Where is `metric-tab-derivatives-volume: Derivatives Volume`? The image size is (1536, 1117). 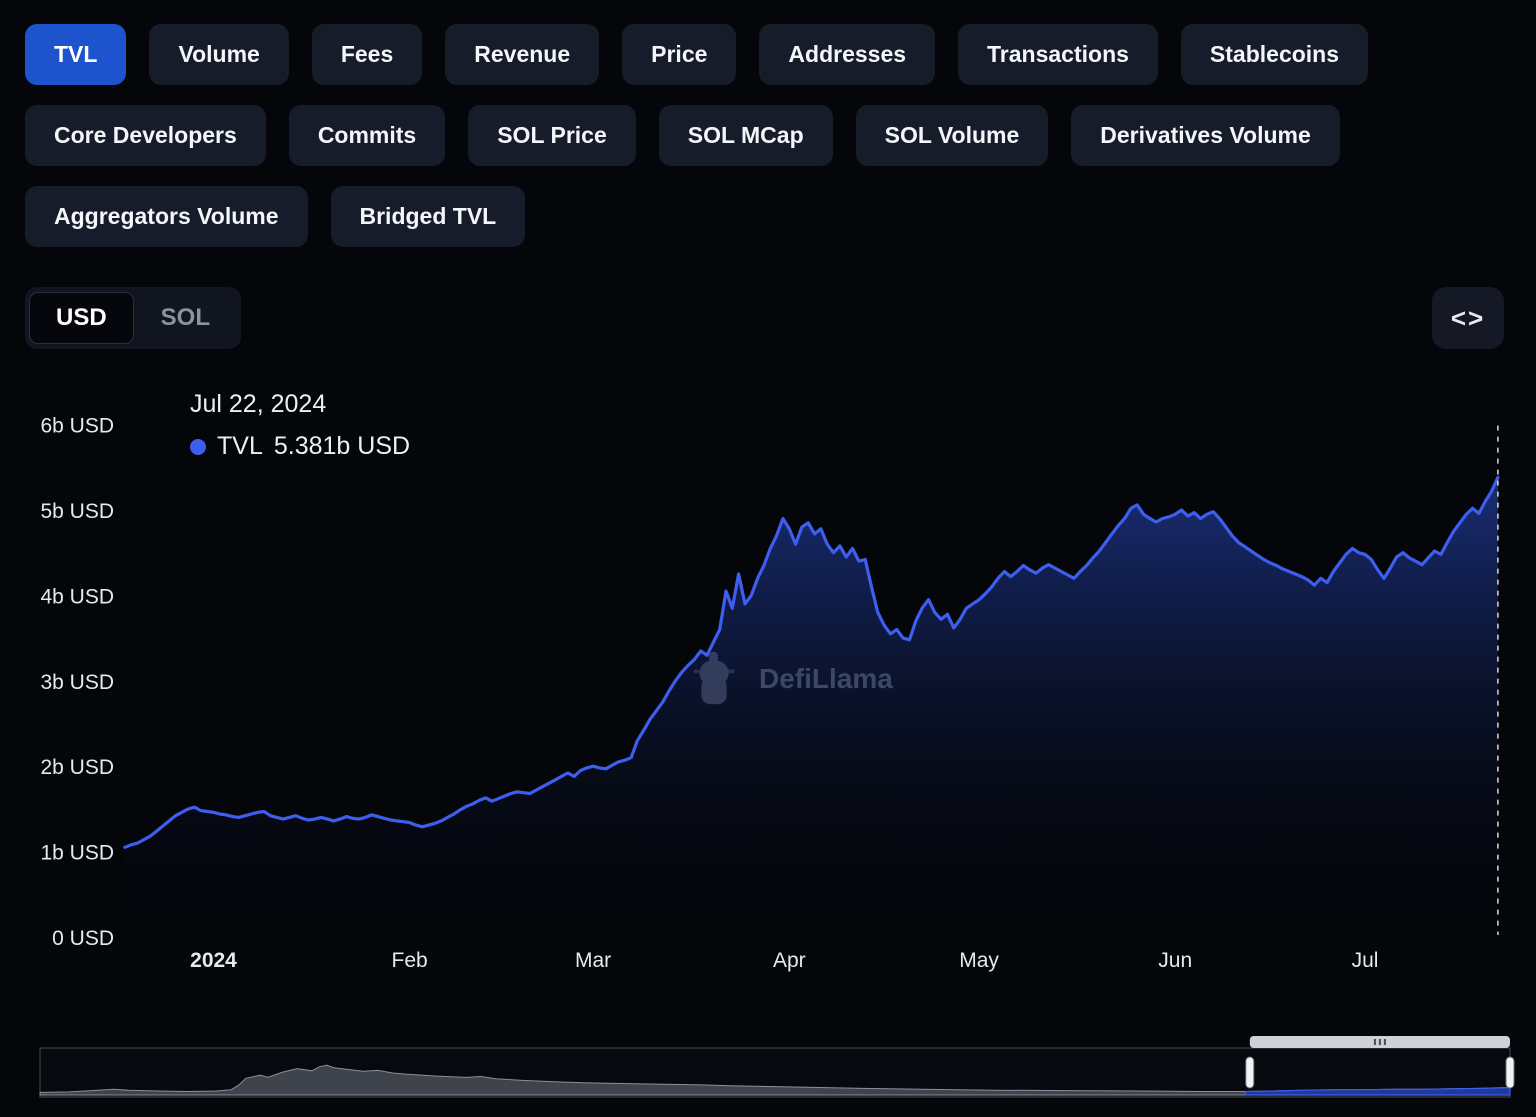
metric-tab-derivatives-volume: Derivatives Volume is located at coordinates (1205, 135).